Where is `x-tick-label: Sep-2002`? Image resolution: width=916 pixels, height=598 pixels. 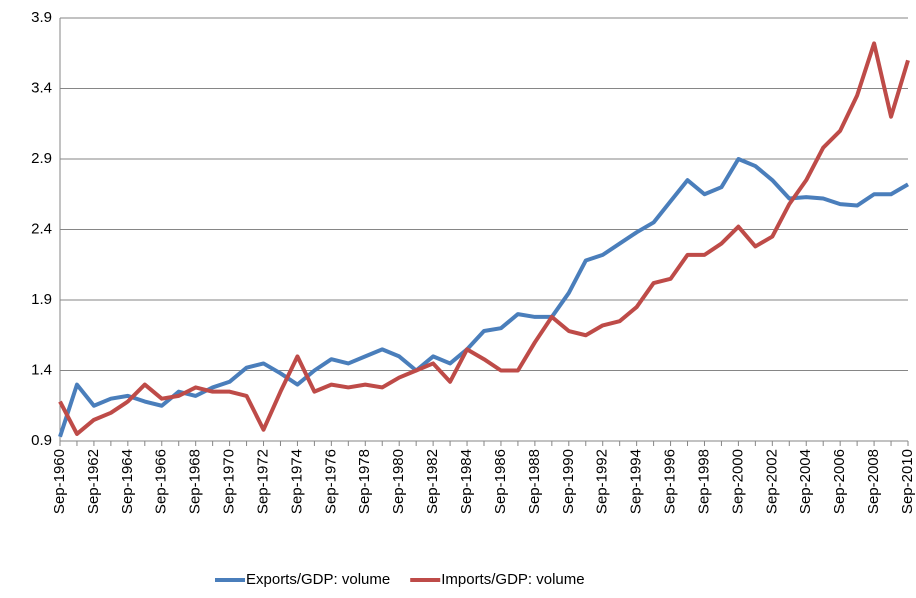 x-tick-label: Sep-2002 is located at coordinates (771, 481).